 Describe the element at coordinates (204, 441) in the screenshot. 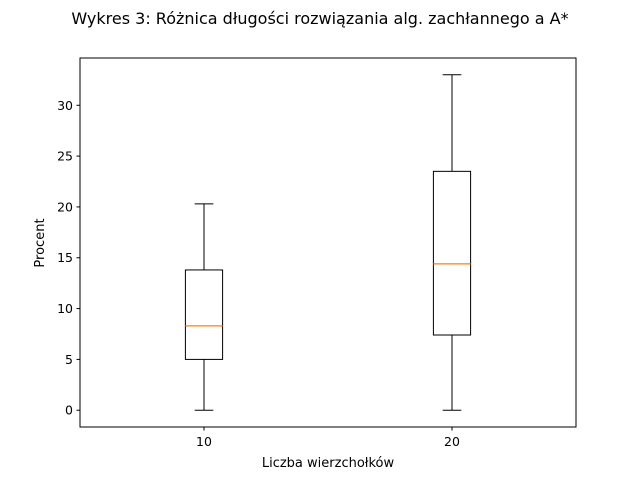

I see `x-tick-label: 10` at that location.